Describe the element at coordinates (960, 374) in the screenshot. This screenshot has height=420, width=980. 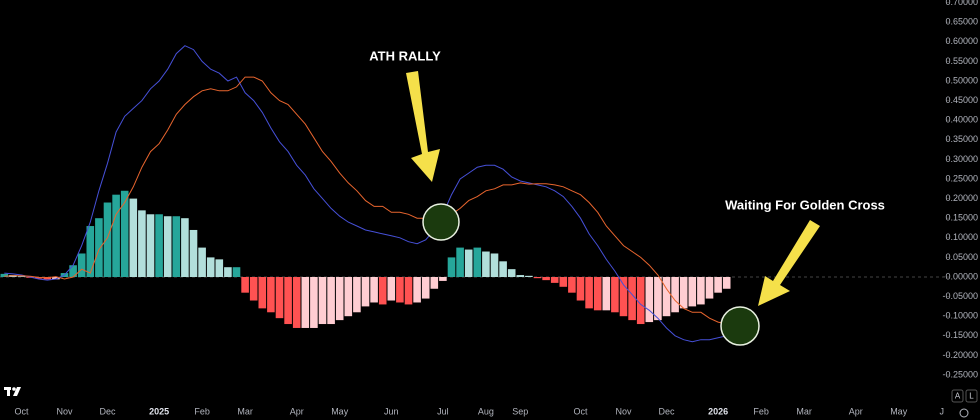
I see `y-tick-label: -0.25000` at that location.